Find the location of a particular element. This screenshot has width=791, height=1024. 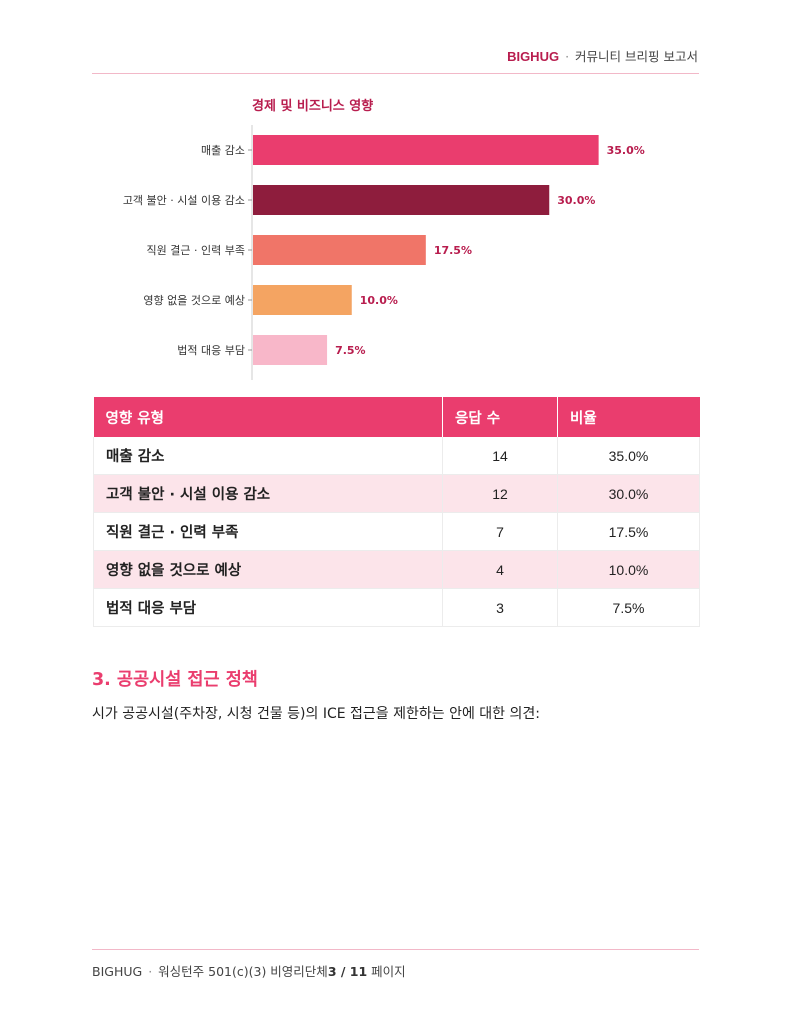

chart-category-label: 영향 없을 것으로 예상 is located at coordinates (194, 300).